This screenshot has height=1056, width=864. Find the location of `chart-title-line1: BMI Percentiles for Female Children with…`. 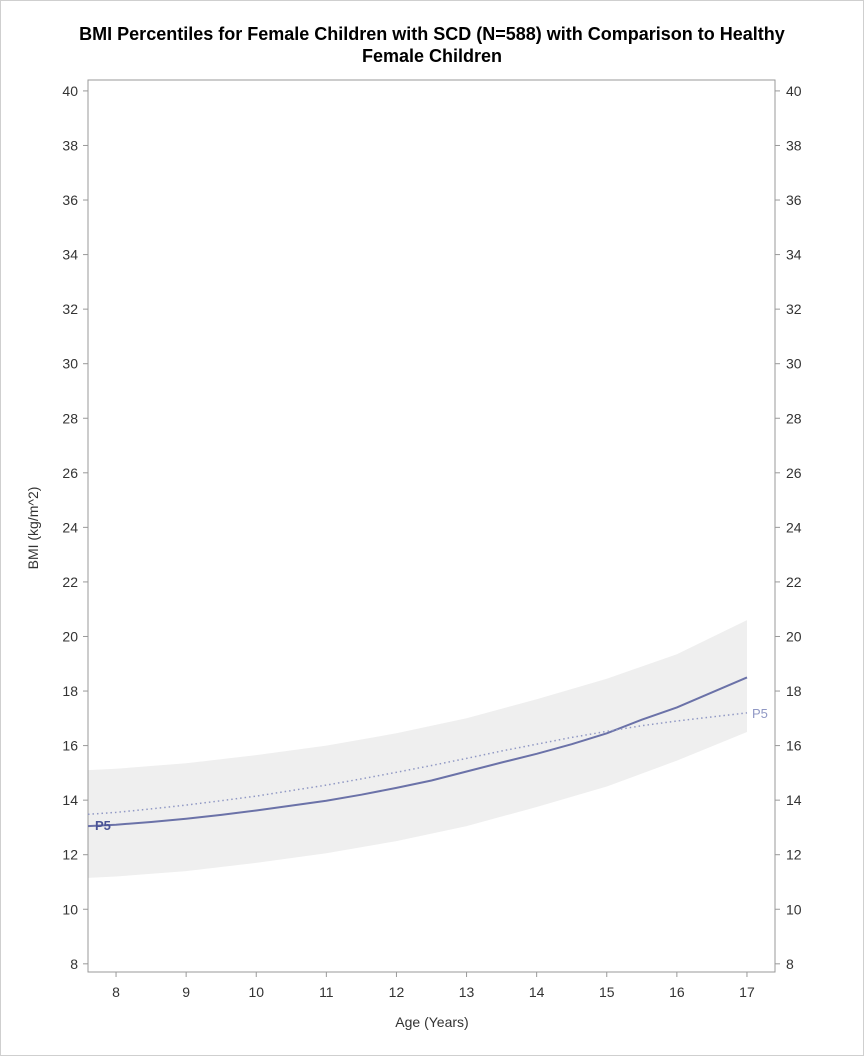

chart-title-line1: BMI Percentiles for Female Children with… is located at coordinates (432, 34).